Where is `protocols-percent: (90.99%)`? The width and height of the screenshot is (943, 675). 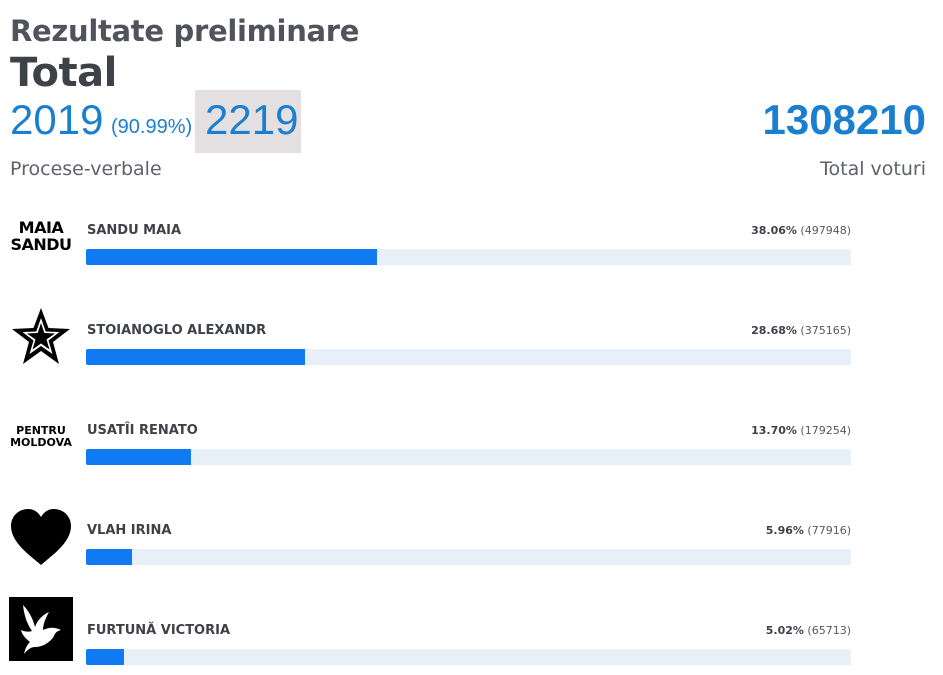 protocols-percent: (90.99%) is located at coordinates (152, 127).